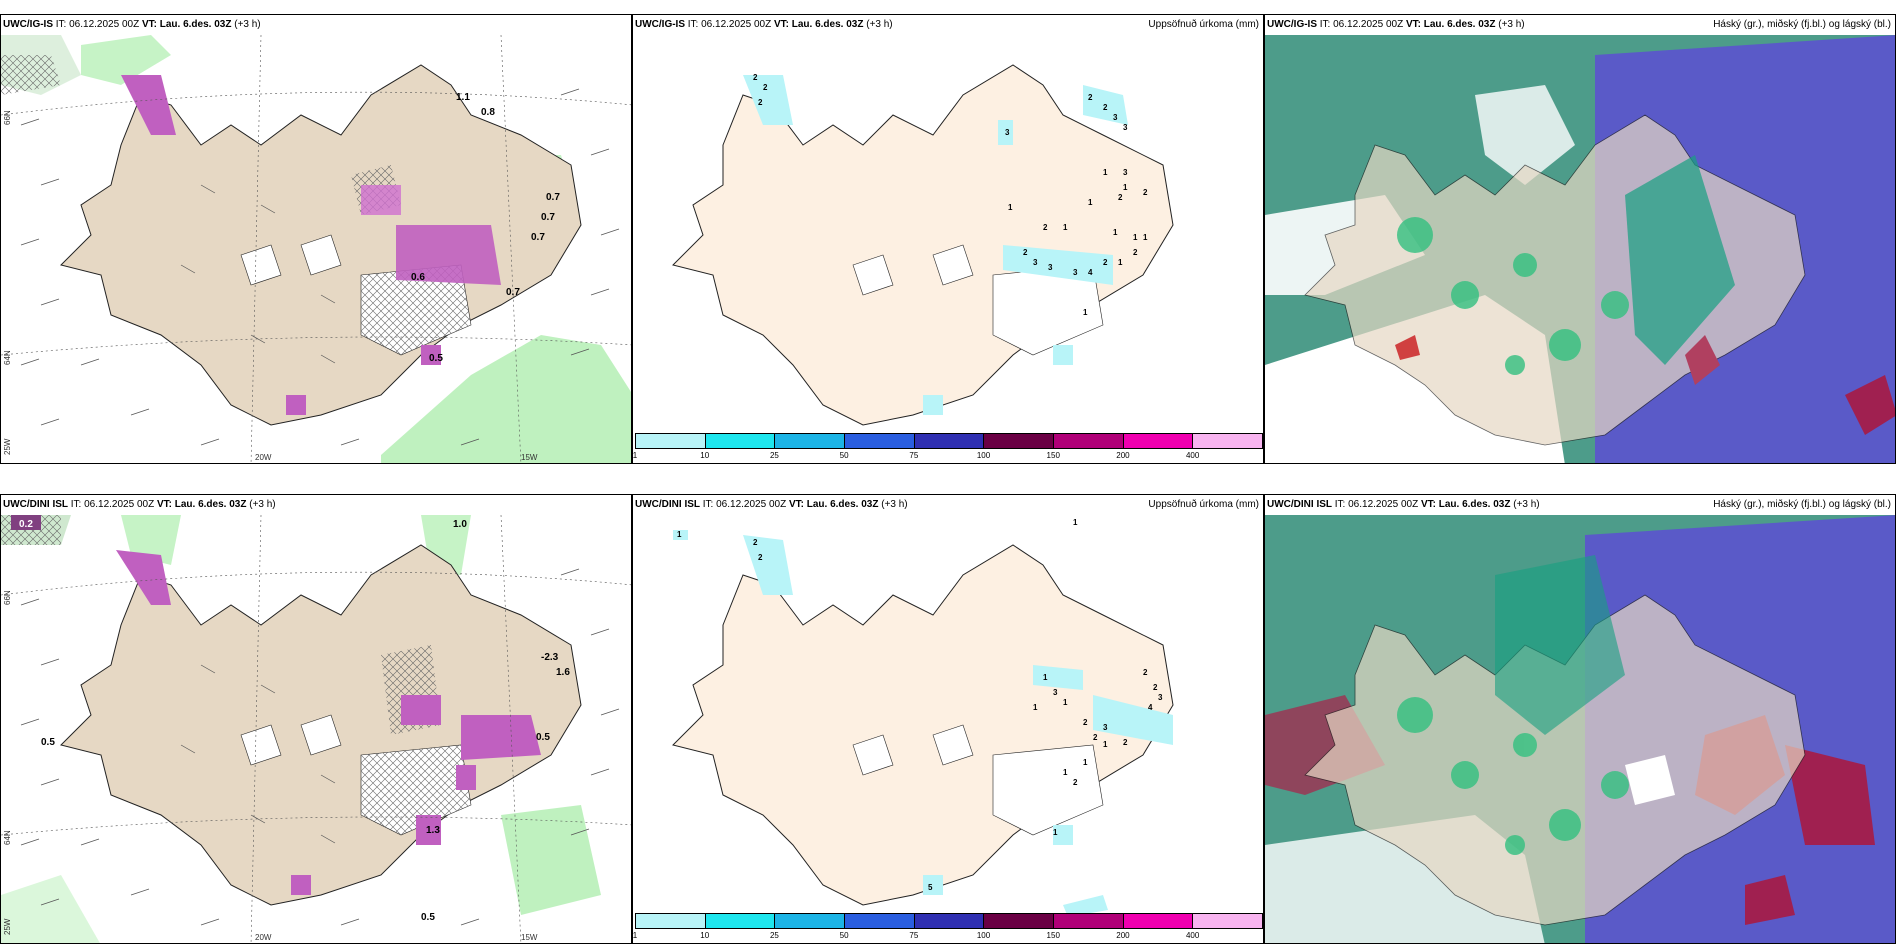 This screenshot has width=1900, height=950. What do you see at coordinates (316, 249) in the screenshot?
I see `wind-map: 0.8 0.7 0.7 0.7 0.7 0.6 1.1 0.5` at bounding box center [316, 249].